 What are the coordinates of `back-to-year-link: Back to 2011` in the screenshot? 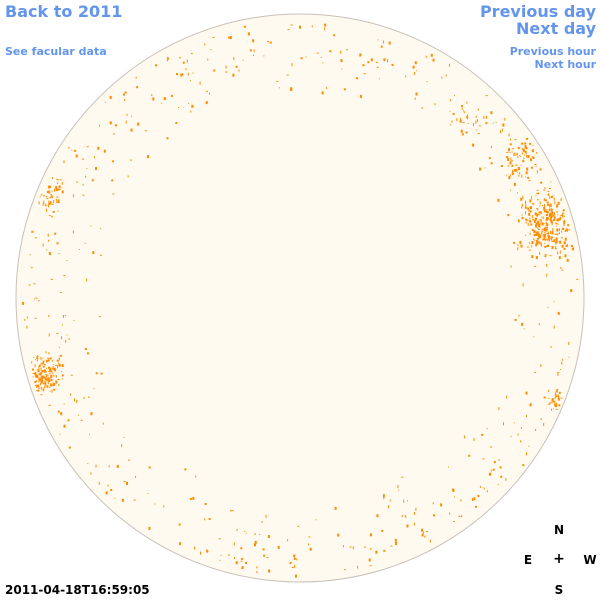 It's located at (64, 11).